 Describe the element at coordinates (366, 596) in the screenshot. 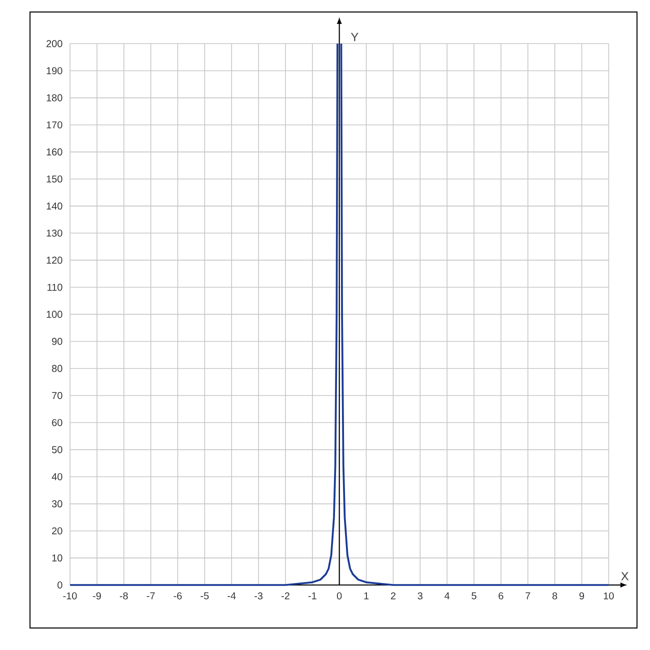

I see `x-tick-label: 1` at that location.